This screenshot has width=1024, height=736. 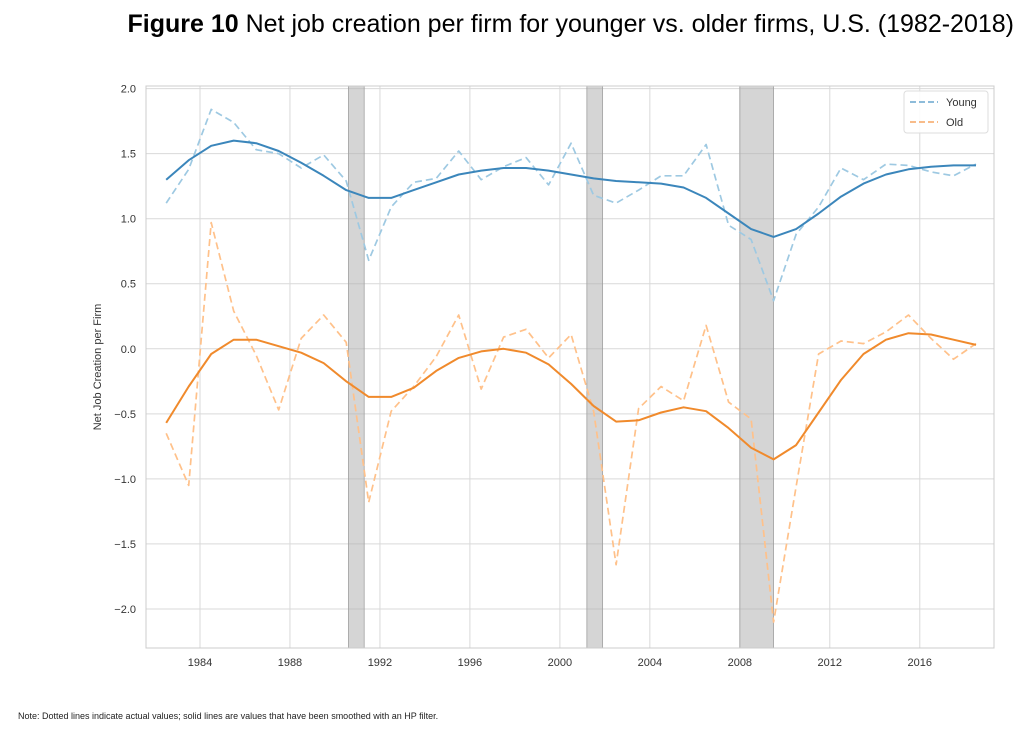 What do you see at coordinates (183, 24) in the screenshot?
I see `figure-label: Figure 10` at bounding box center [183, 24].